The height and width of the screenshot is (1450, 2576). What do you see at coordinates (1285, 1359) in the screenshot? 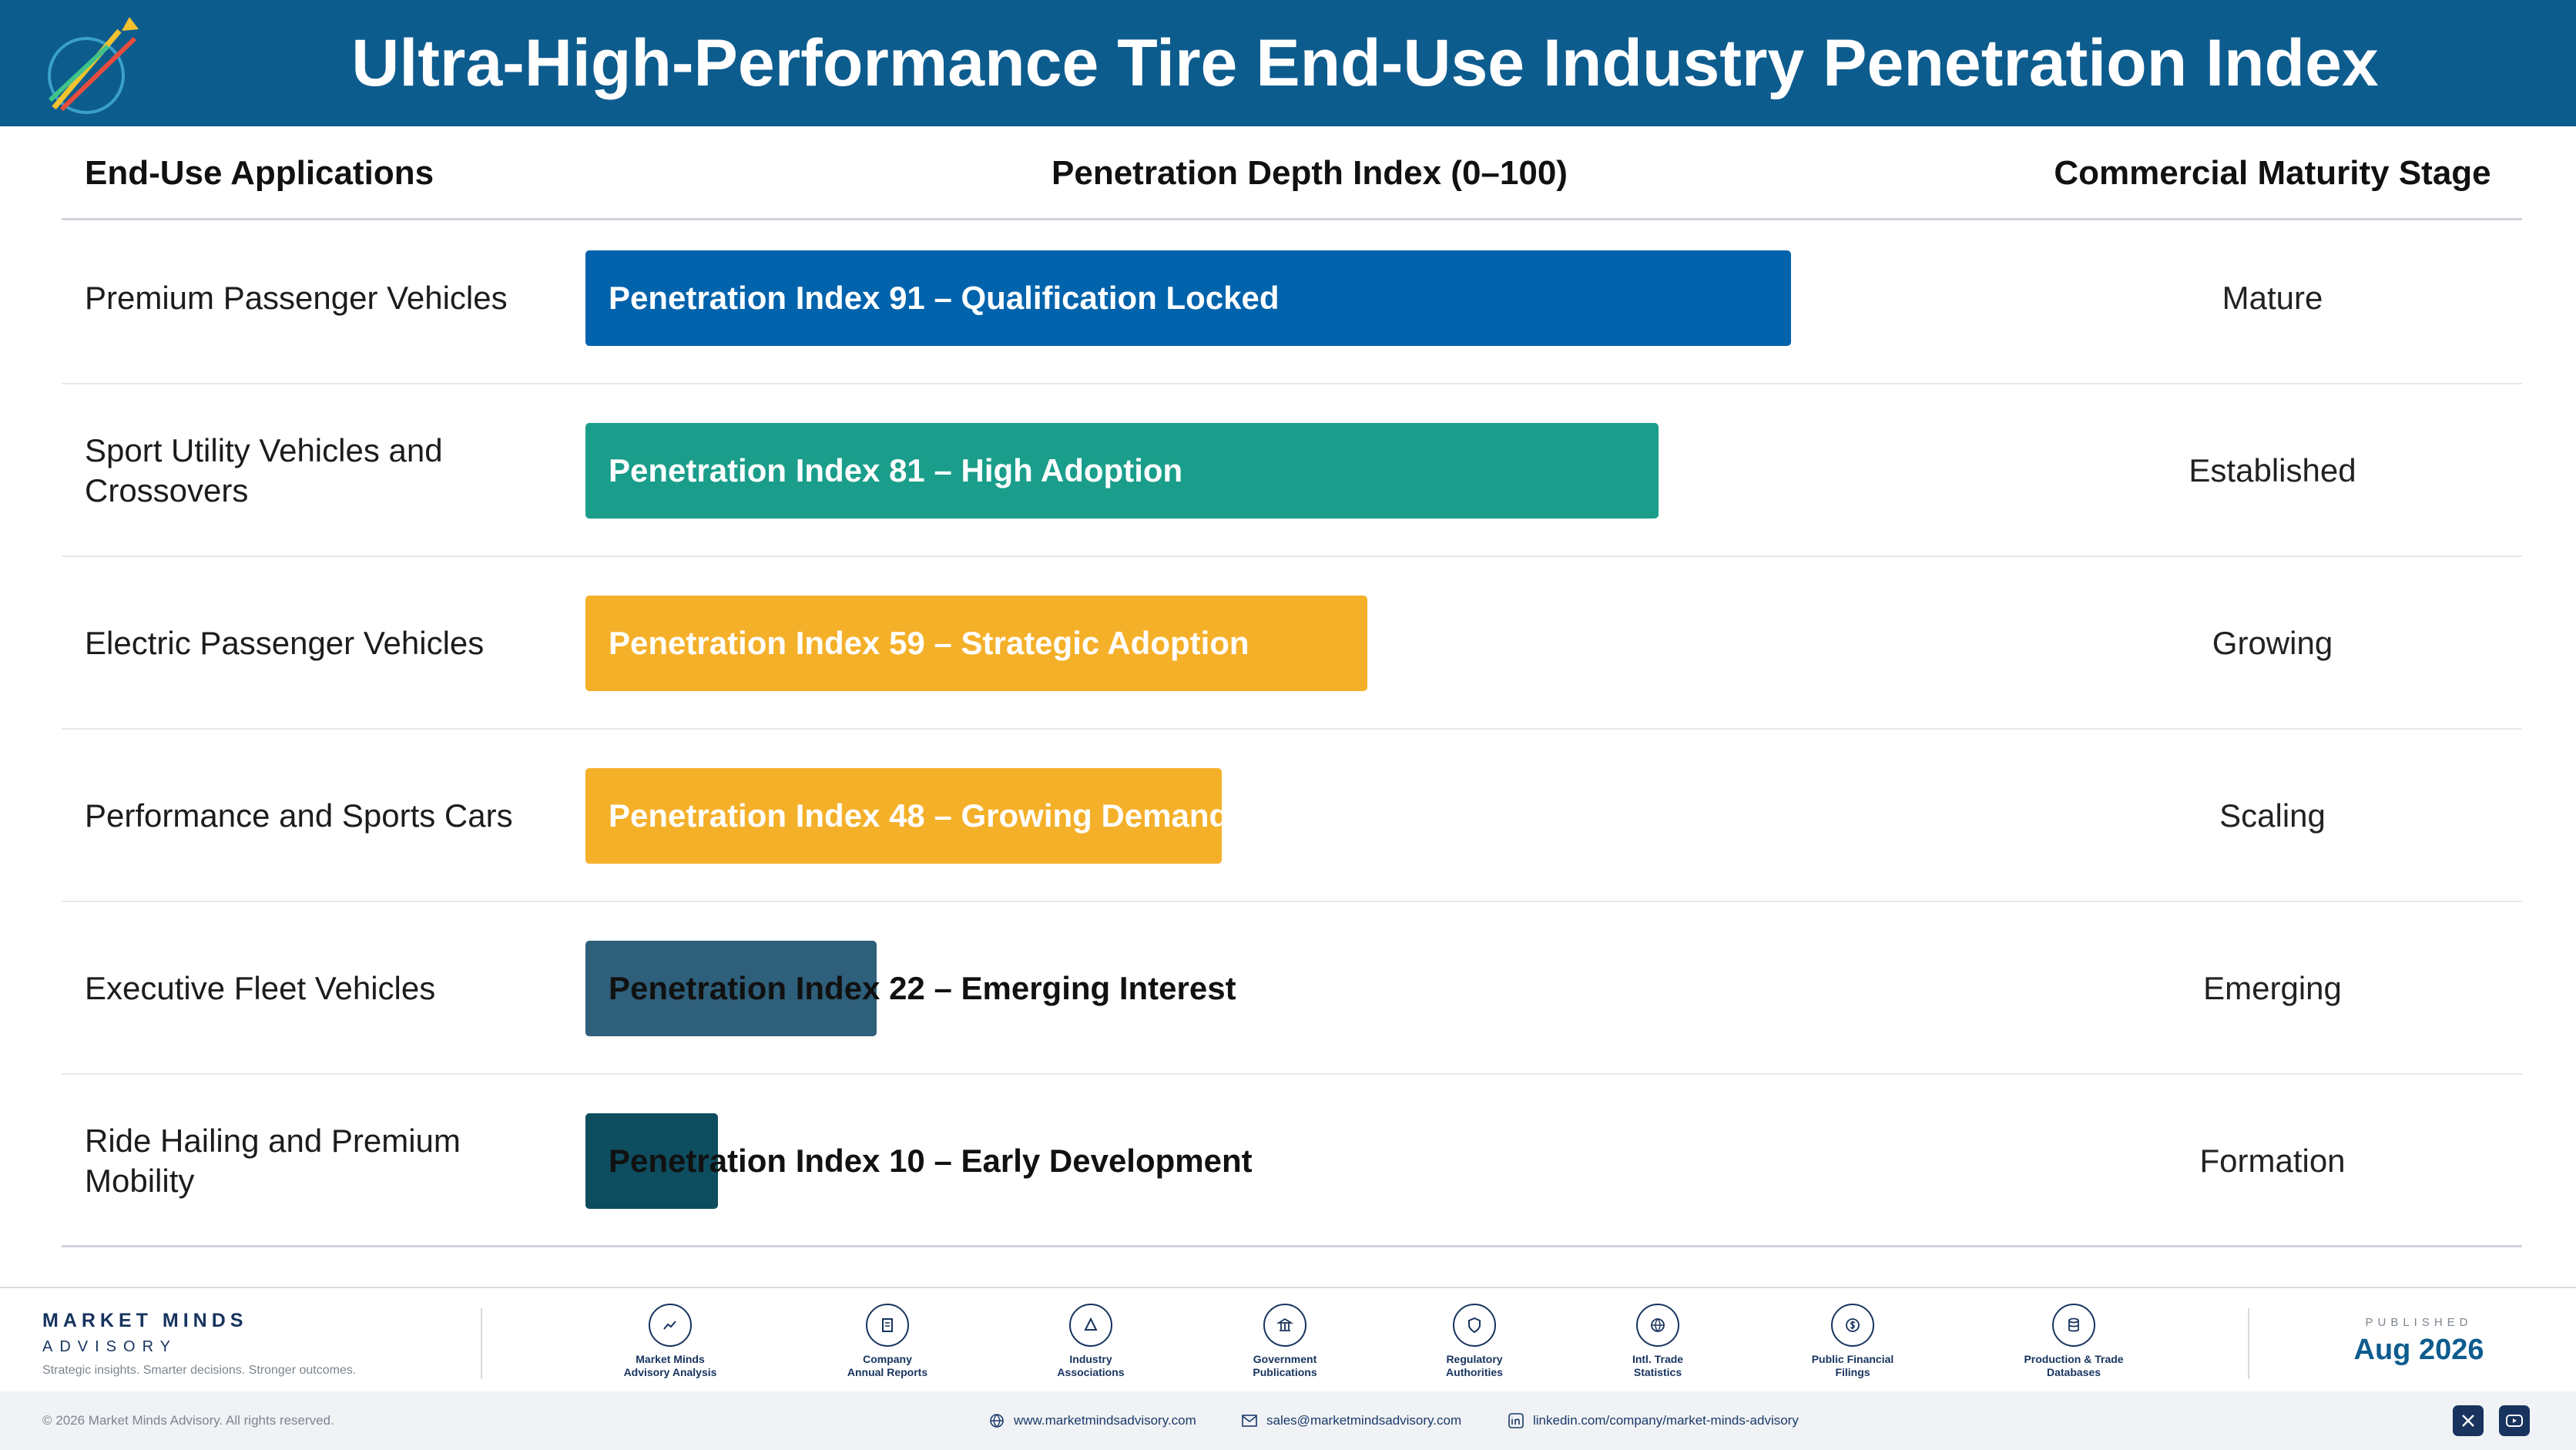
I see `source-label-line1: Government` at bounding box center [1285, 1359].